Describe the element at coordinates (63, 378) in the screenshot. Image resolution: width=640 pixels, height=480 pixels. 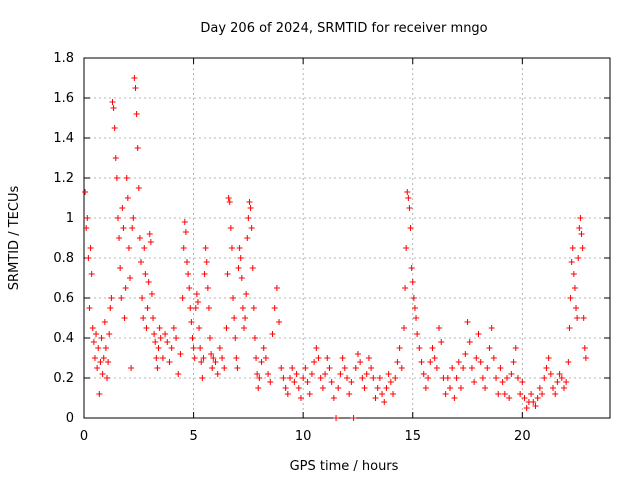
I see `y-tick-label: 0.2` at that location.